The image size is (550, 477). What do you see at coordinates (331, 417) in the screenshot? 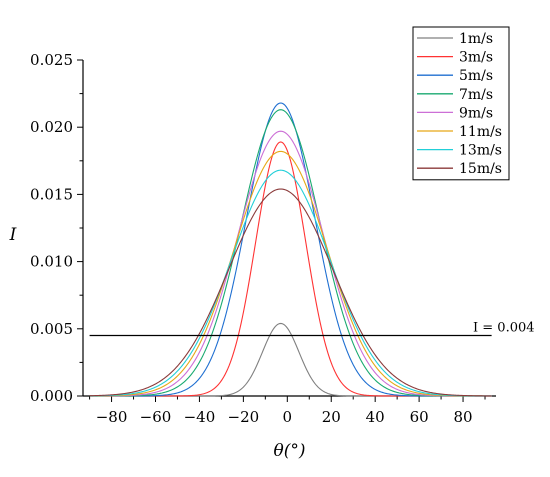
I see `x-tick-label: 20` at bounding box center [331, 417].